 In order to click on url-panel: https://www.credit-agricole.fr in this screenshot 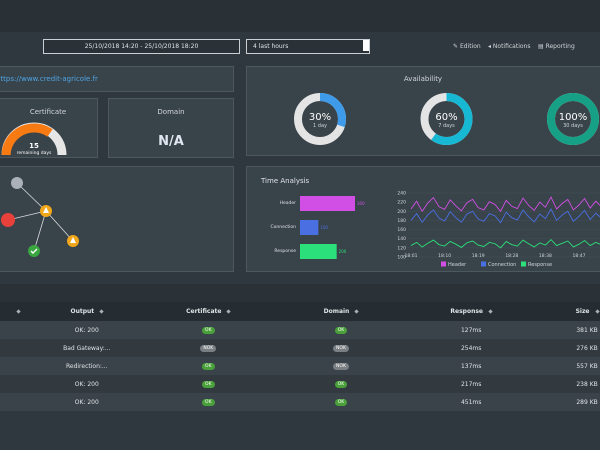, I will do `click(117, 79)`.